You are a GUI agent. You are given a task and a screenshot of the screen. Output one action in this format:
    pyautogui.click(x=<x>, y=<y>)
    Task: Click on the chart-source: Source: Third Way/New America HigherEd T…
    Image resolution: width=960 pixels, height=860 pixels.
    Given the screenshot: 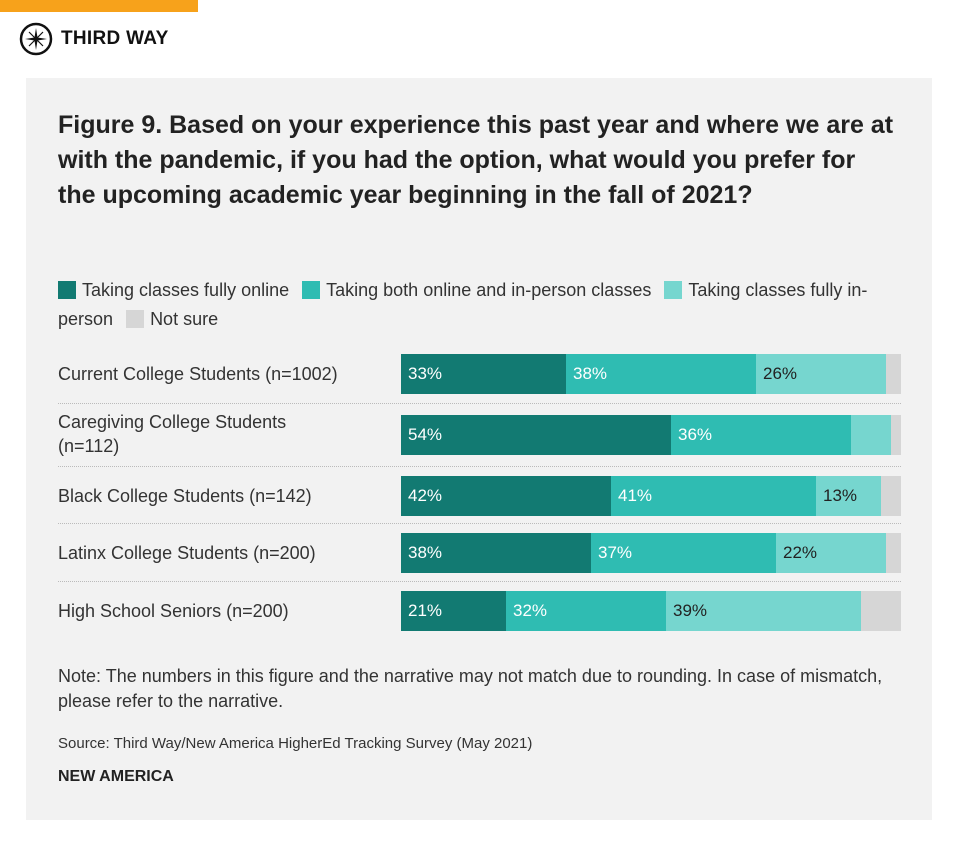 What is the action you would take?
    pyautogui.click(x=295, y=743)
    